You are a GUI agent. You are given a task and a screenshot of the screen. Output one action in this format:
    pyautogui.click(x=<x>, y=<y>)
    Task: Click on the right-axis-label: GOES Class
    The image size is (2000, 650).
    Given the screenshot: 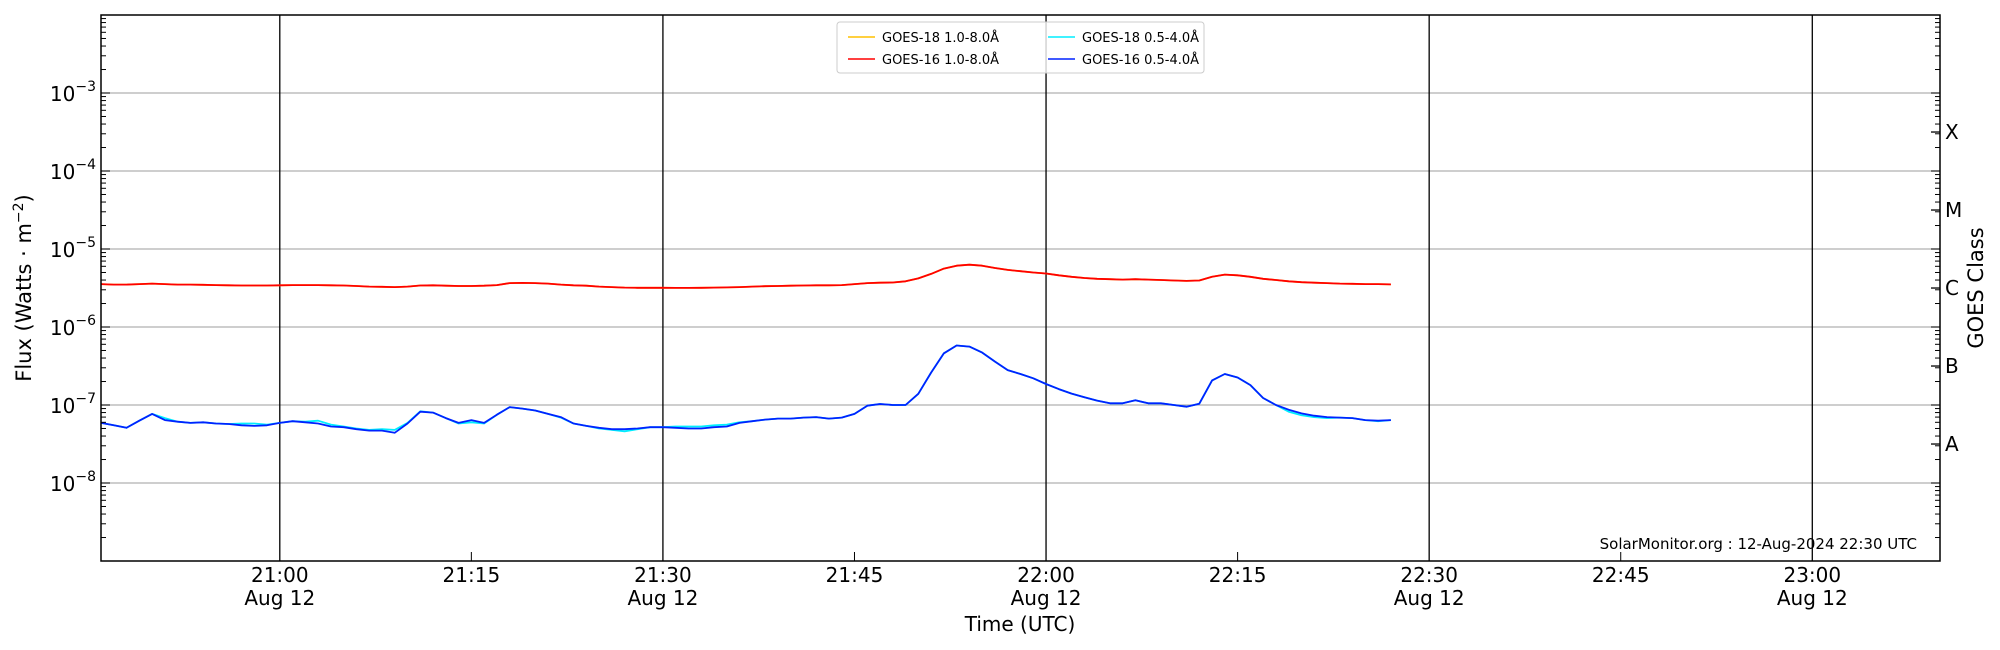 What is the action you would take?
    pyautogui.click(x=1976, y=287)
    